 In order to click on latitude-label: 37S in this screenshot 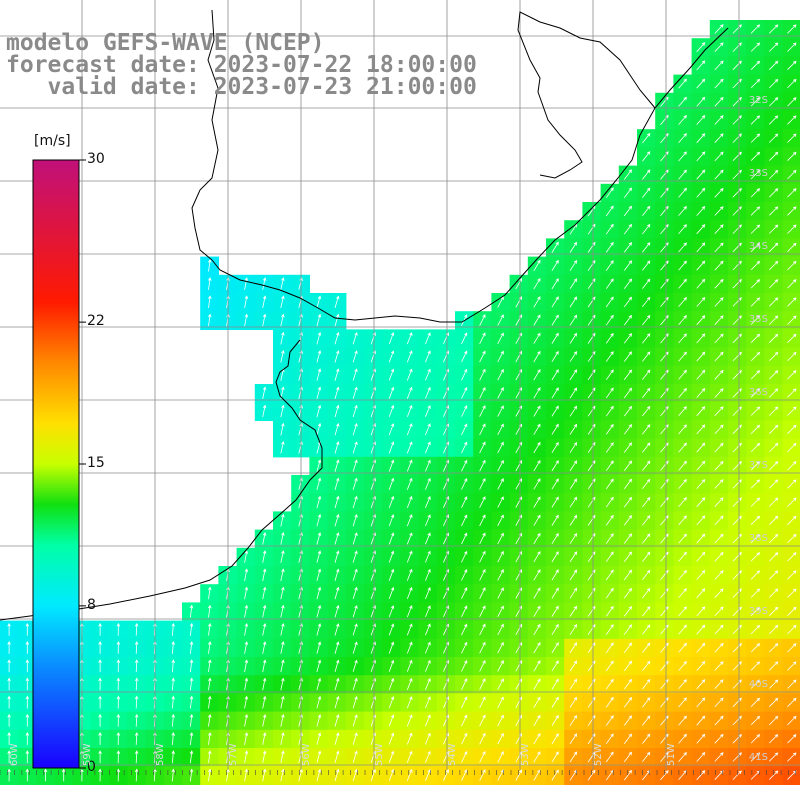, I will do `click(758, 465)`.